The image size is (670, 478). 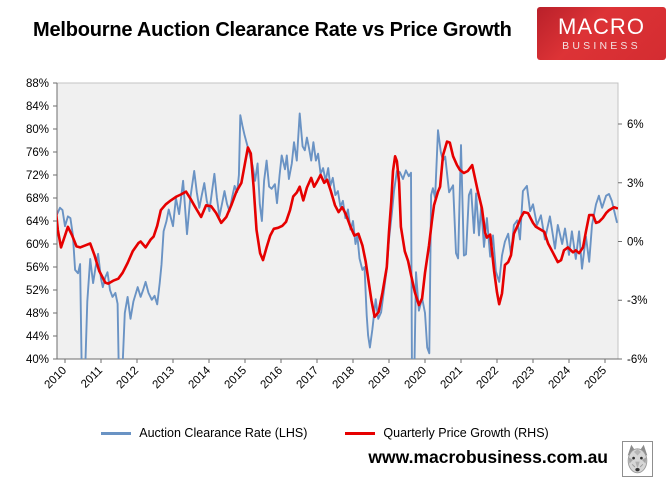 I want to click on x-axis-tick-label: 2015, so click(x=236, y=378).